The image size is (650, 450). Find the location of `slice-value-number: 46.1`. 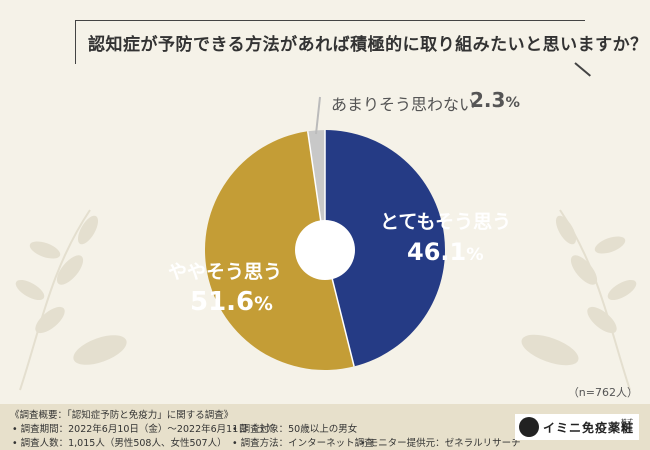

slice-value-number: 46.1 is located at coordinates (437, 252).